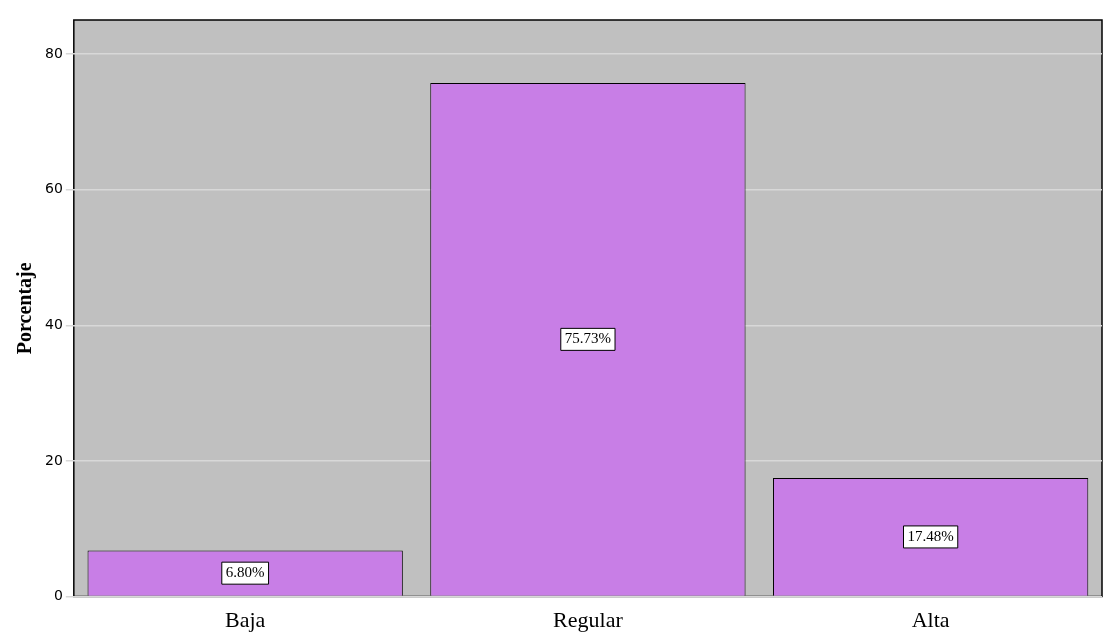 The image size is (1112, 642). Describe the element at coordinates (245, 619) in the screenshot. I see `x-tick-label: Baja` at that location.